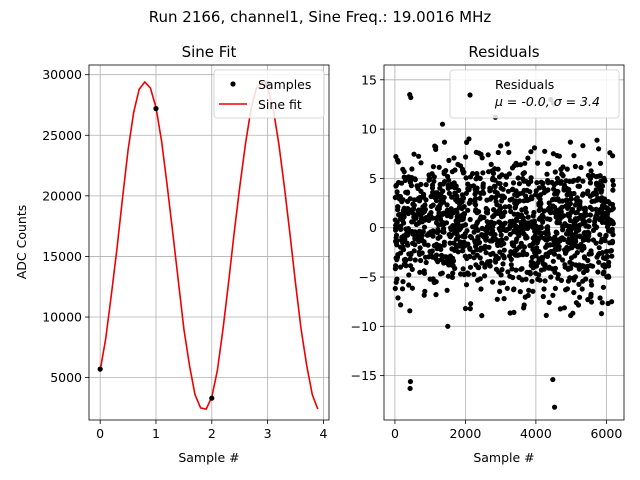 The height and width of the screenshot is (480, 640). What do you see at coordinates (369, 129) in the screenshot?
I see `residuals-ytick-label: 10` at bounding box center [369, 129].